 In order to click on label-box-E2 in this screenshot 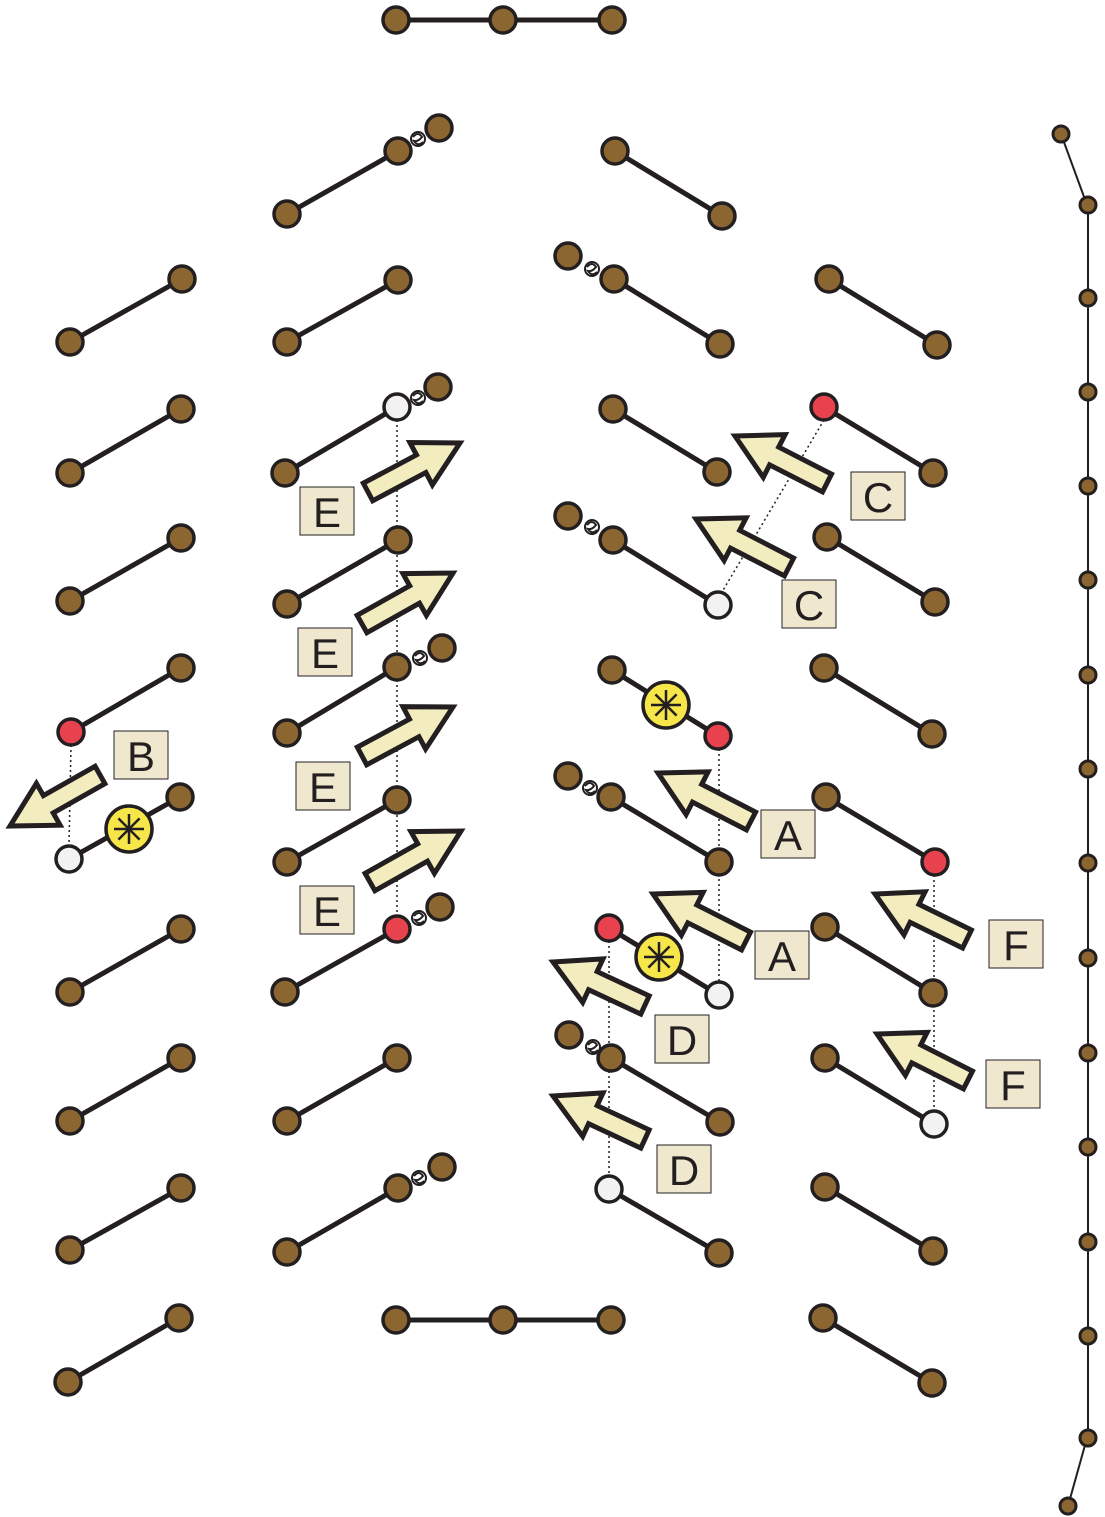, I will do `click(325, 652)`.